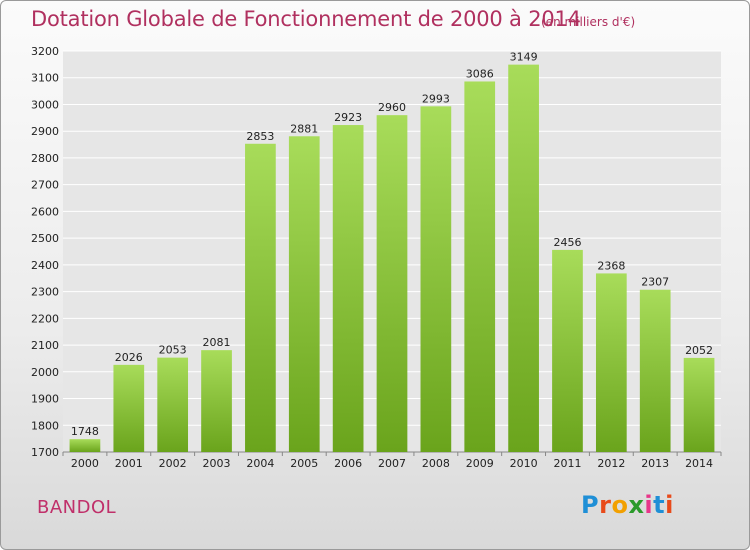  Describe the element at coordinates (45, 318) in the screenshot. I see `y-tick-label: 2200` at that location.